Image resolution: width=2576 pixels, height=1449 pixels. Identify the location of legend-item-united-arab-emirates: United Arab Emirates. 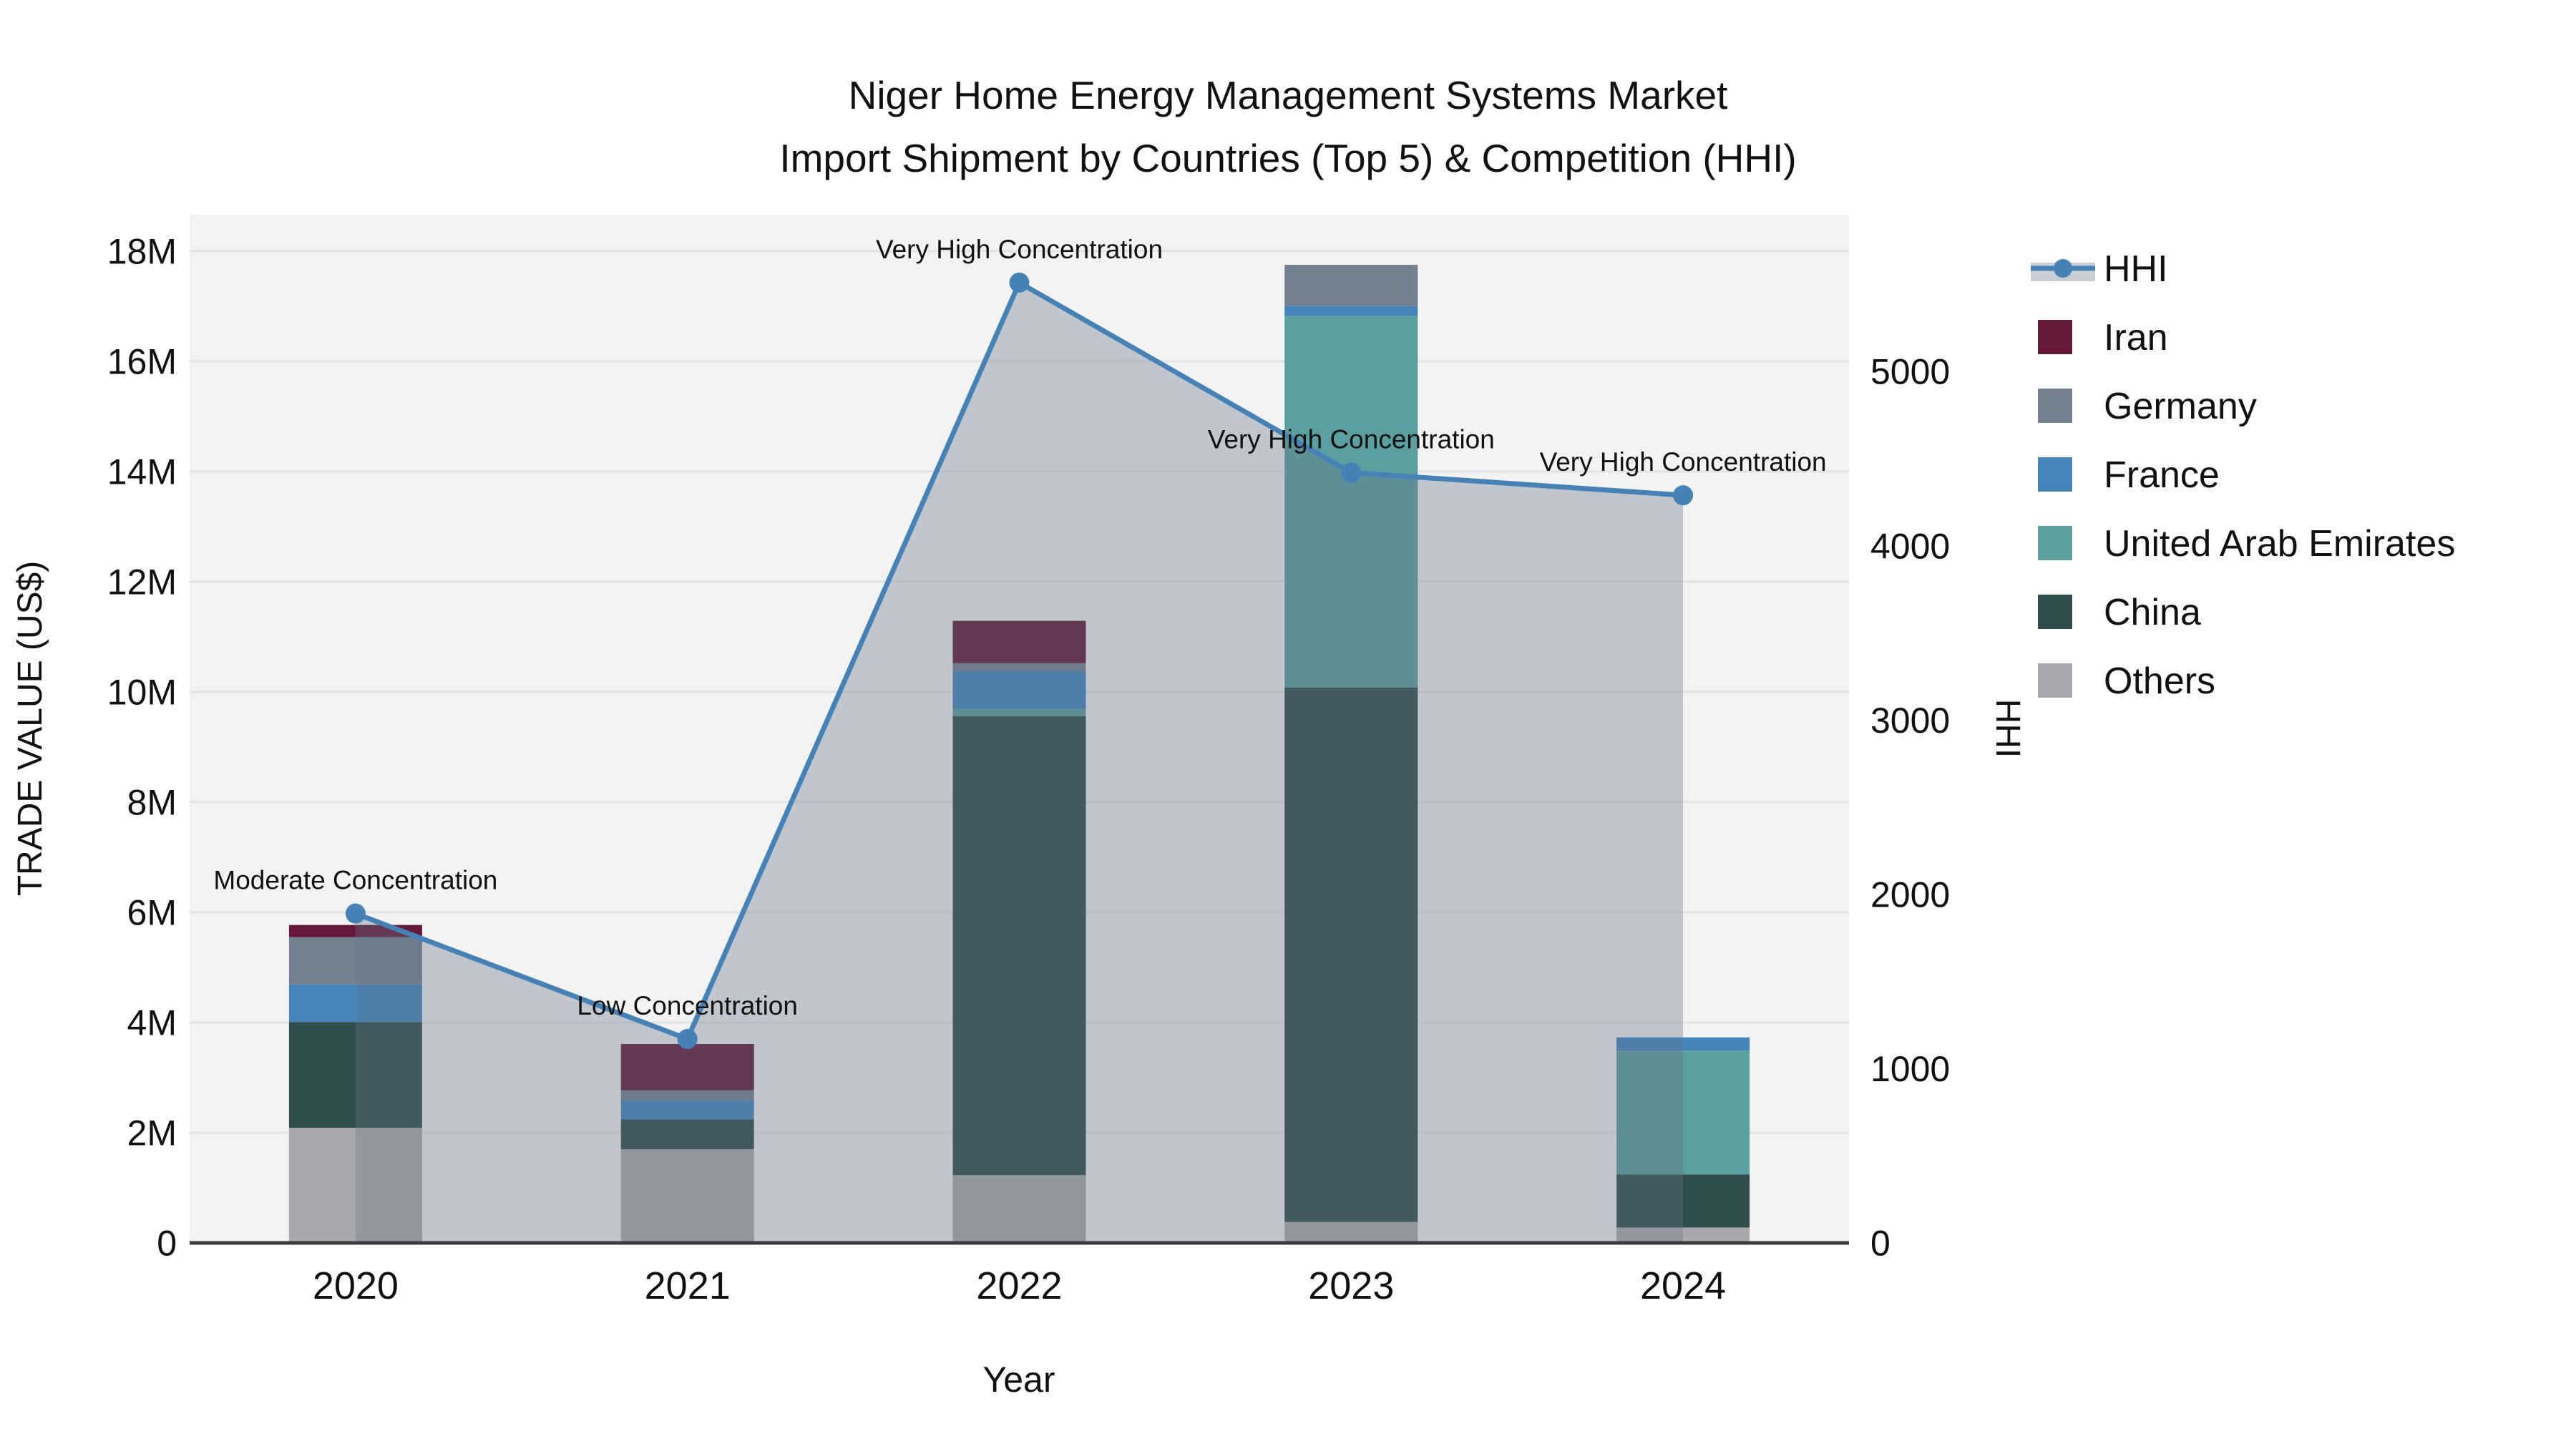
(2246, 544).